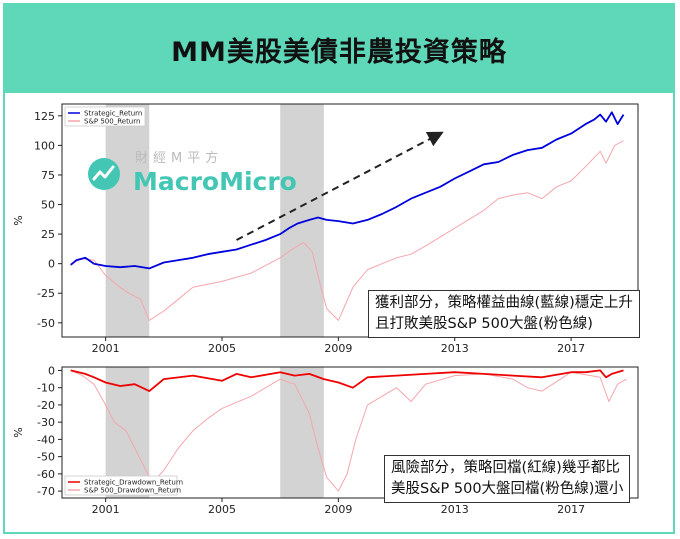 This screenshot has width=680, height=539. Describe the element at coordinates (222, 509) in the screenshot. I see `drawdown-xtick-label: 2005` at that location.